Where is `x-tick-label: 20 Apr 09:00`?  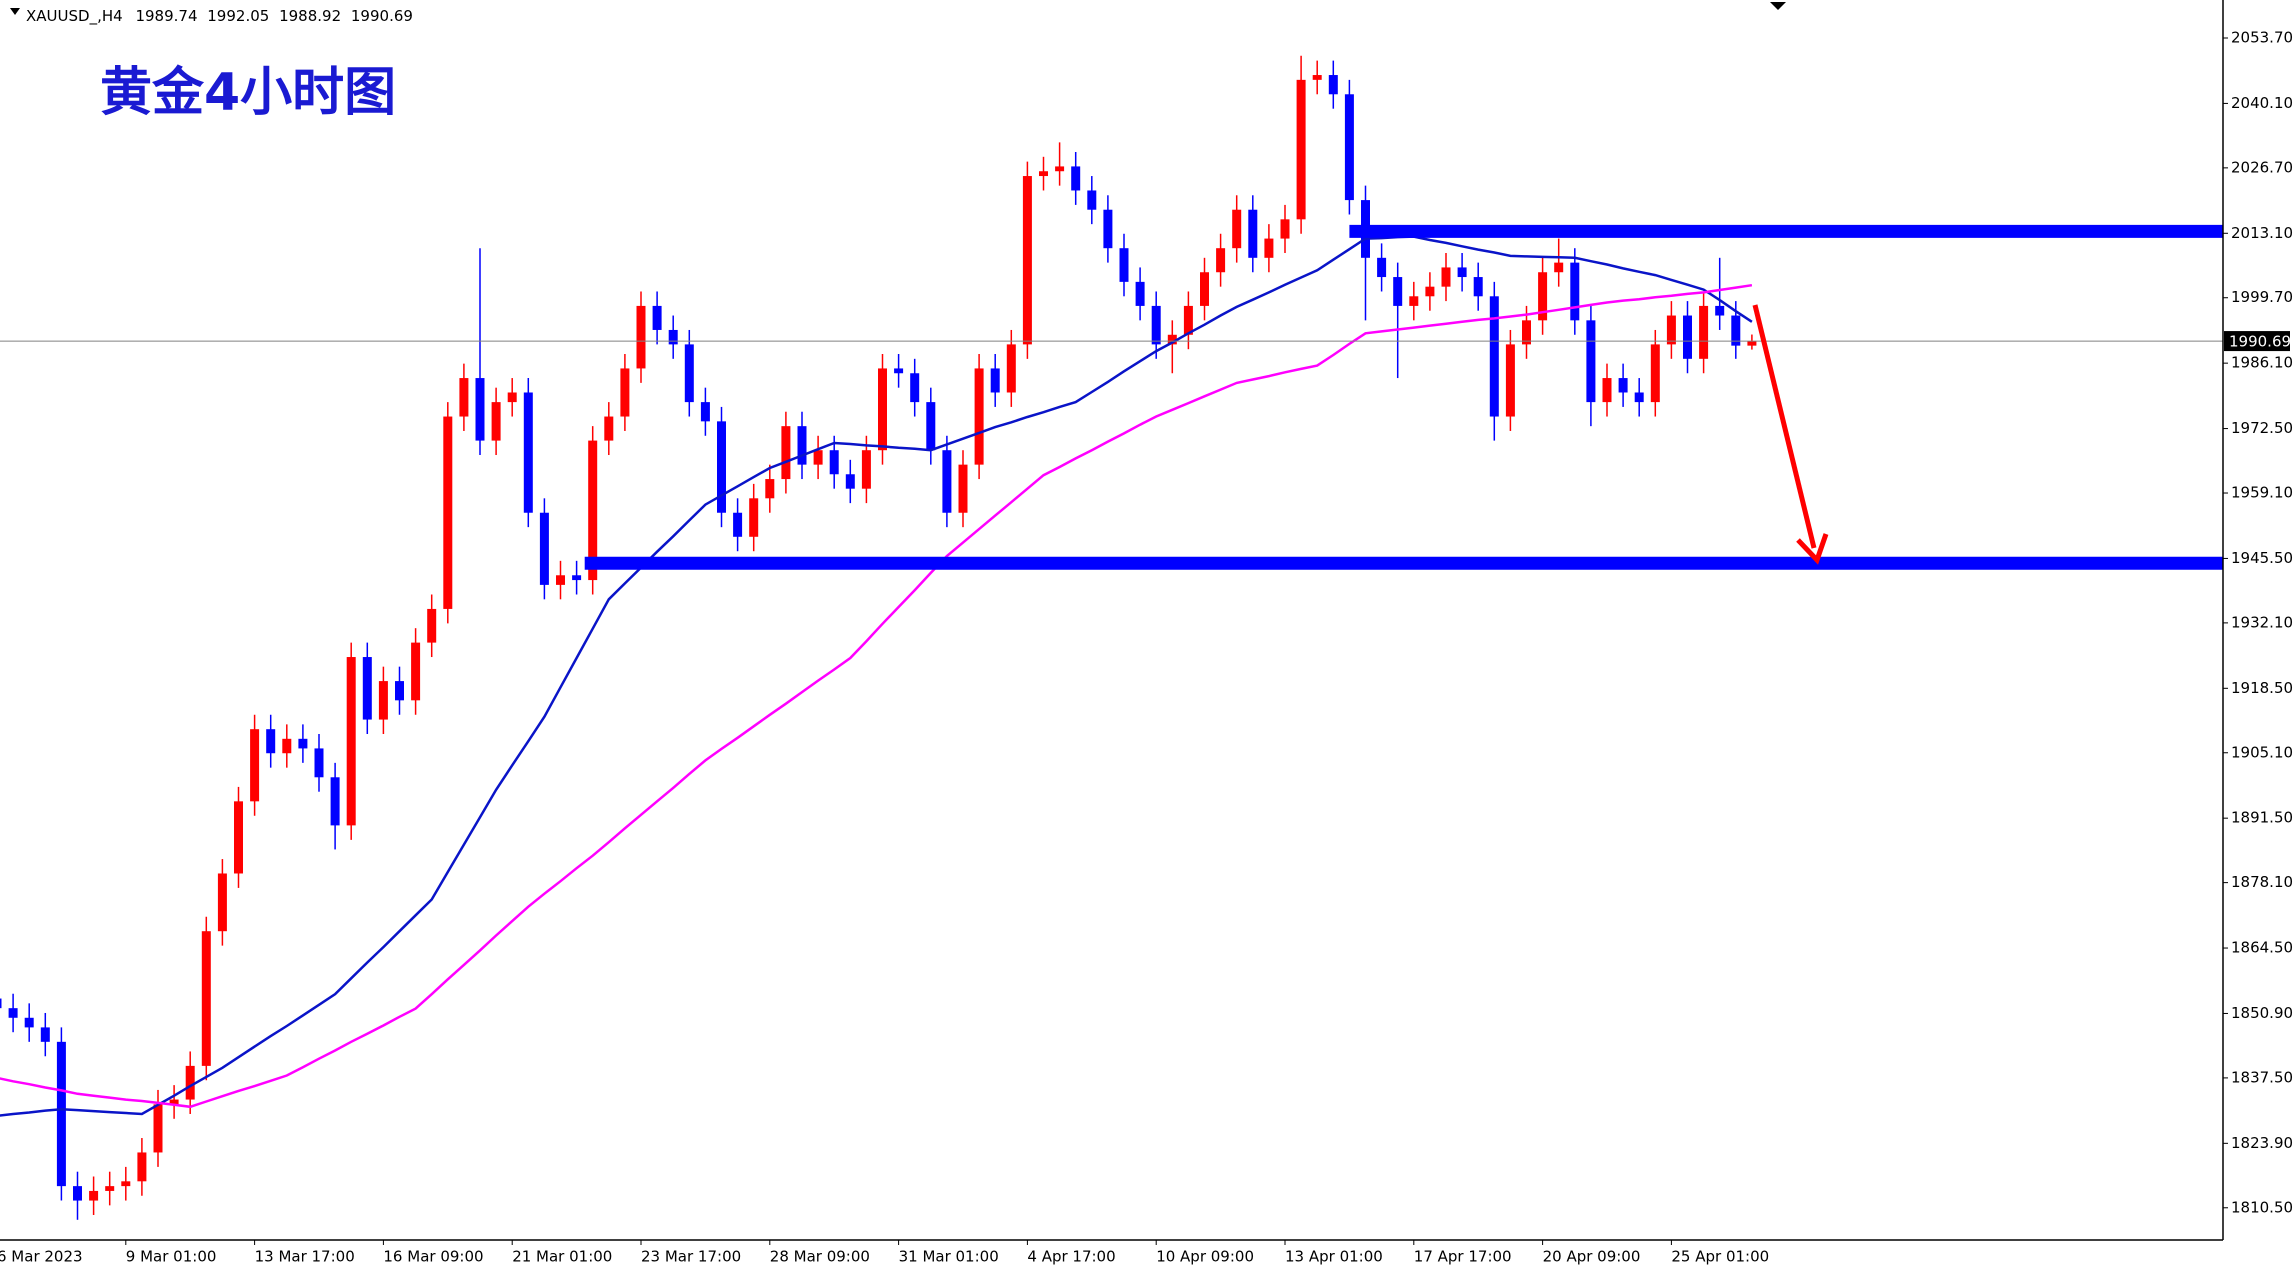
x-tick-label: 20 Apr 09:00 is located at coordinates (1592, 1257).